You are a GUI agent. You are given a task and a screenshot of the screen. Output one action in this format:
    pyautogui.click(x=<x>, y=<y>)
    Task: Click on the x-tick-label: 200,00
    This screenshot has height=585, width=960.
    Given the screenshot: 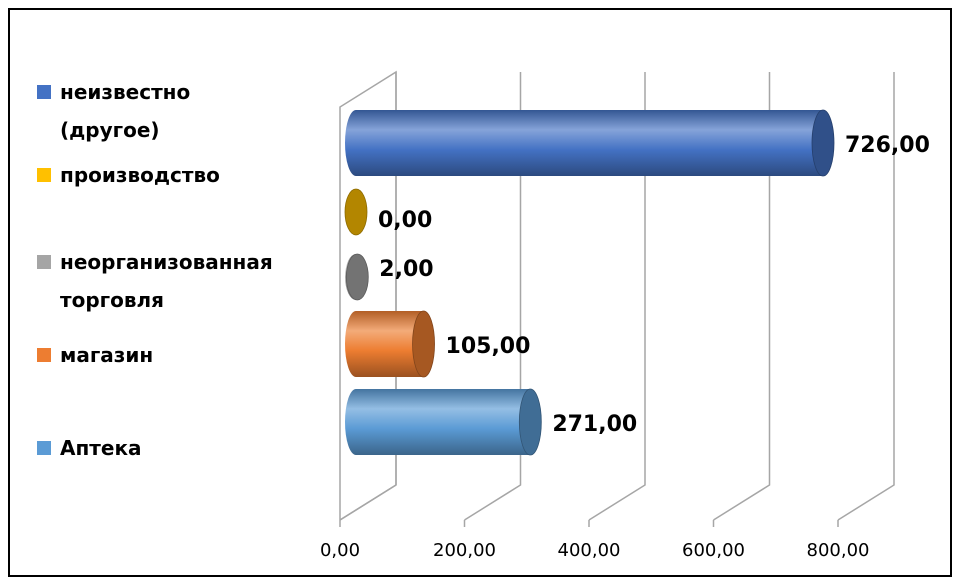 What is the action you would take?
    pyautogui.click(x=464, y=550)
    